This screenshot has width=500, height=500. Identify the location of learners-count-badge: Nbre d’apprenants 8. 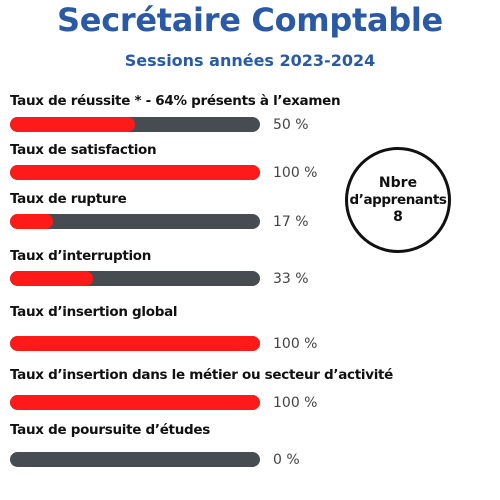
(398, 200).